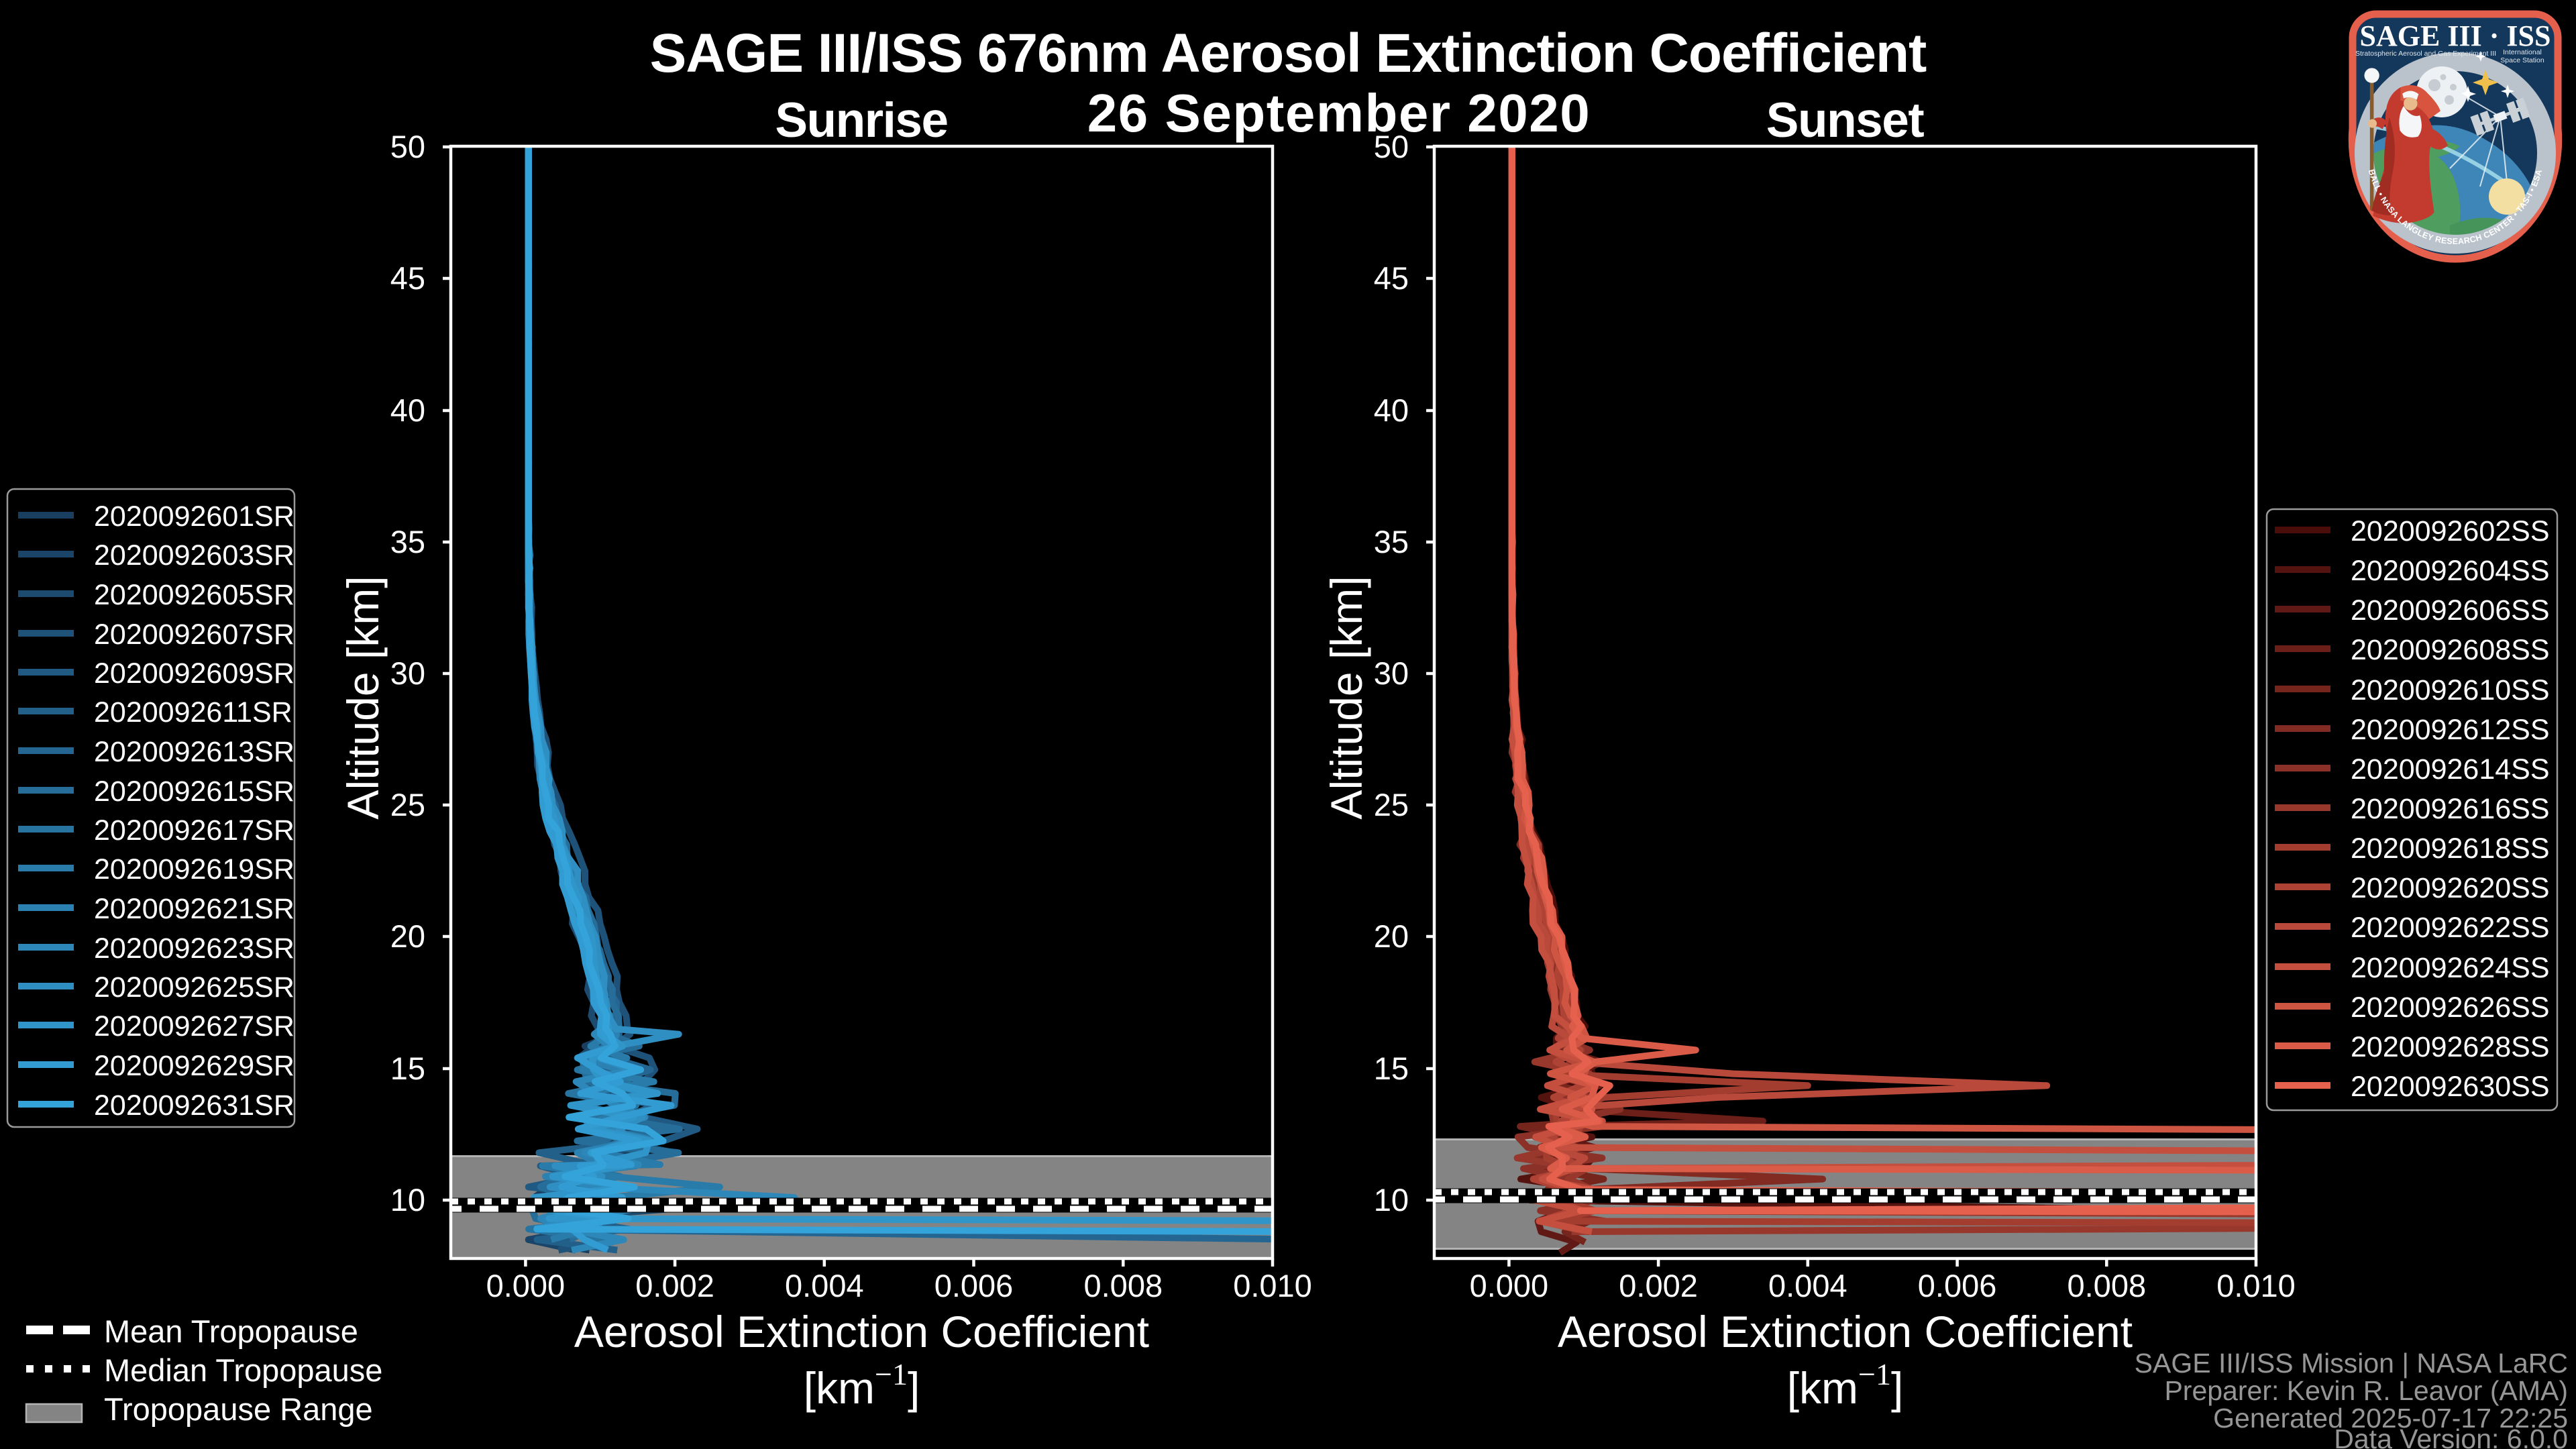 Image resolution: width=2576 pixels, height=1449 pixels. Describe the element at coordinates (1339, 113) in the screenshot. I see `svg-text: 26 September 2020` at that location.